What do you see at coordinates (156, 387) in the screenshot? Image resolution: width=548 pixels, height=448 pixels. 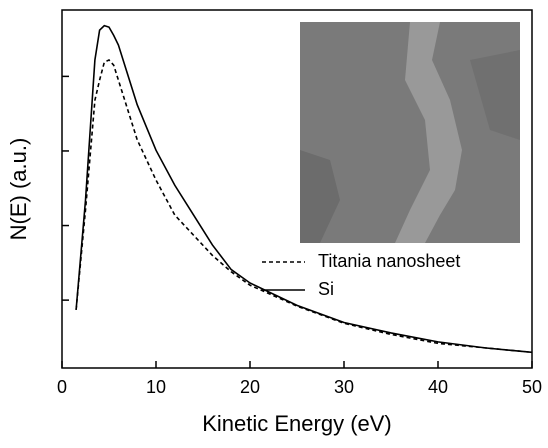 I see `x-tick-label: 10` at bounding box center [156, 387].